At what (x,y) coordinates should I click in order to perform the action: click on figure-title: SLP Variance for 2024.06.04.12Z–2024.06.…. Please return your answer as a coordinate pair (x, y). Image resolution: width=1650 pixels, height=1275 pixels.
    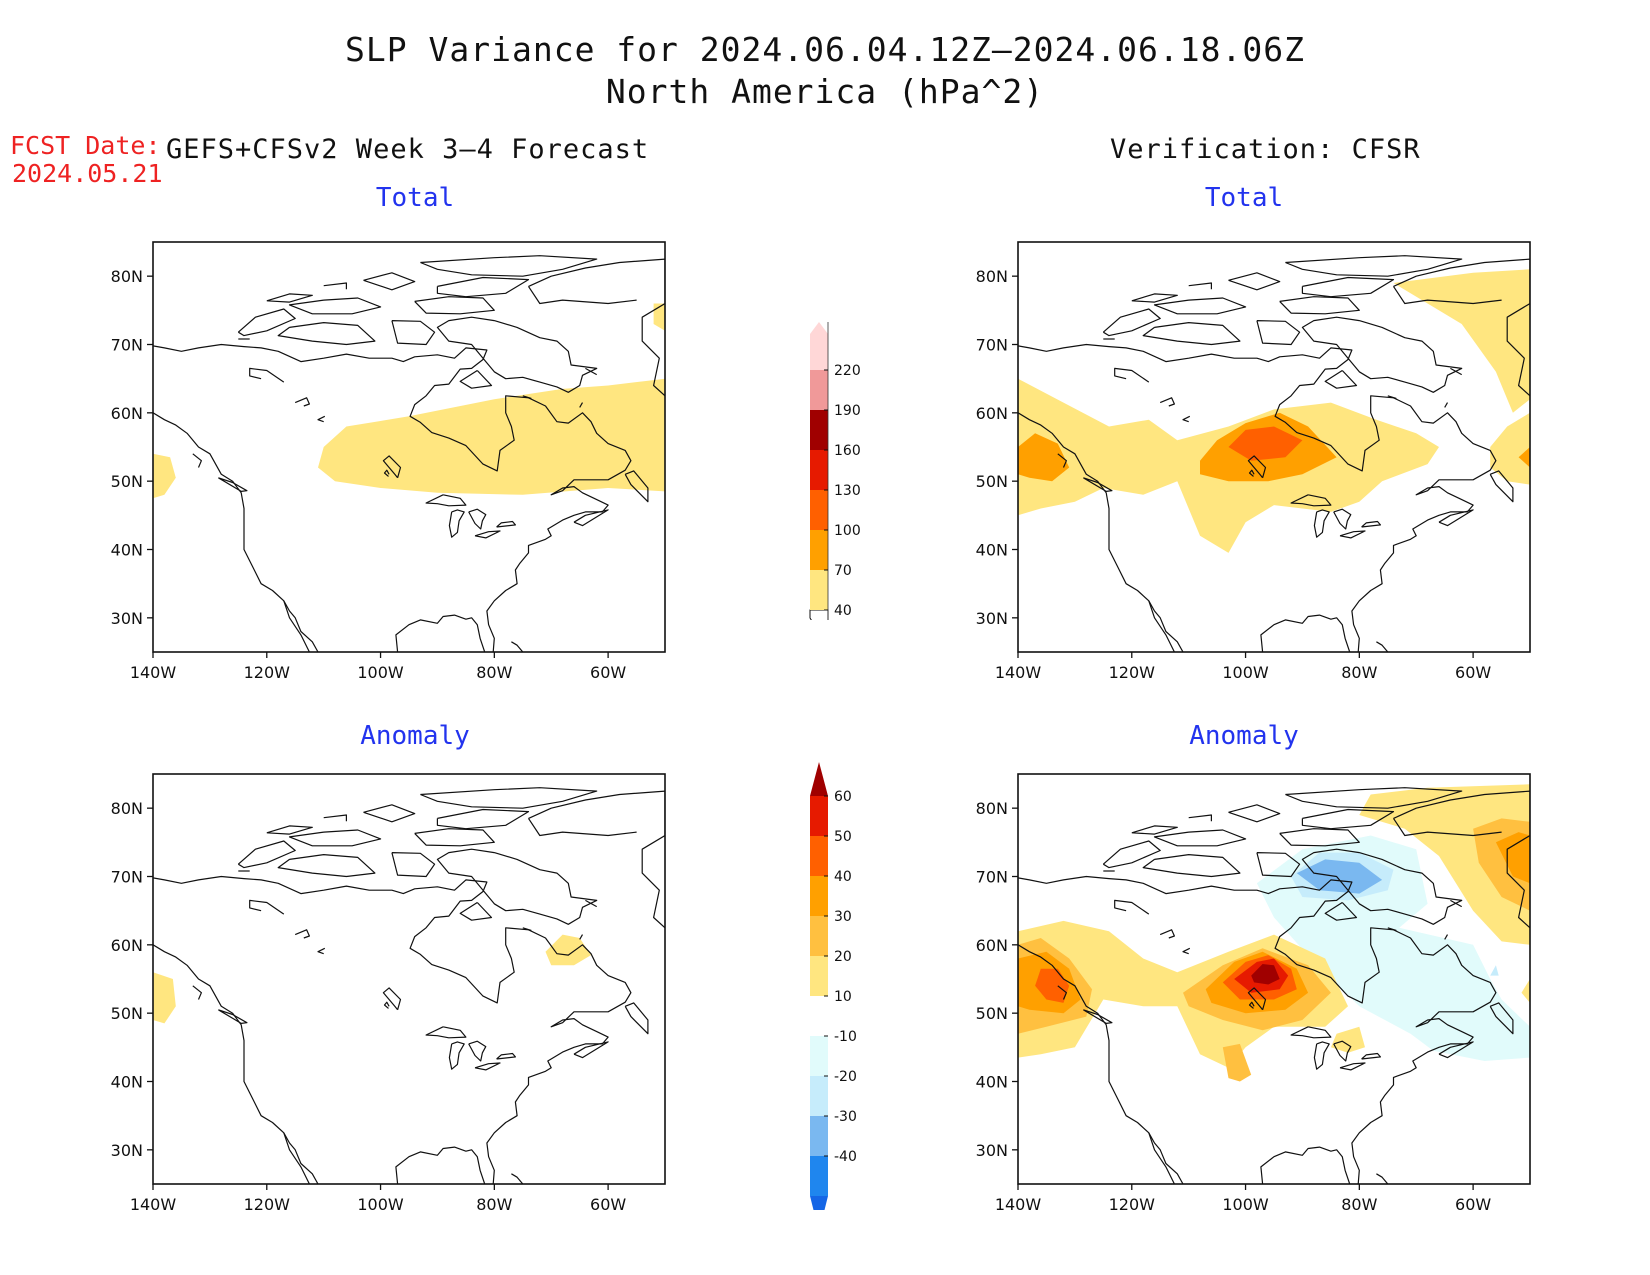
    Looking at the image, I should click on (825, 49).